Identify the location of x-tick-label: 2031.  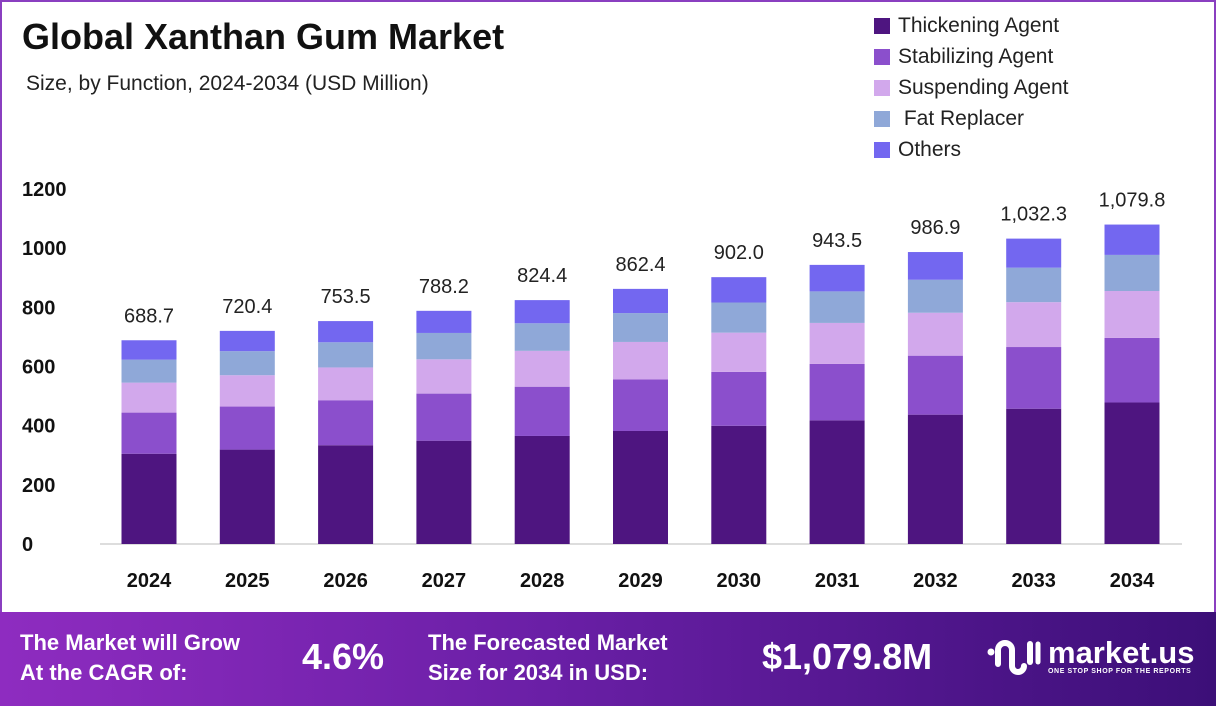
(837, 581).